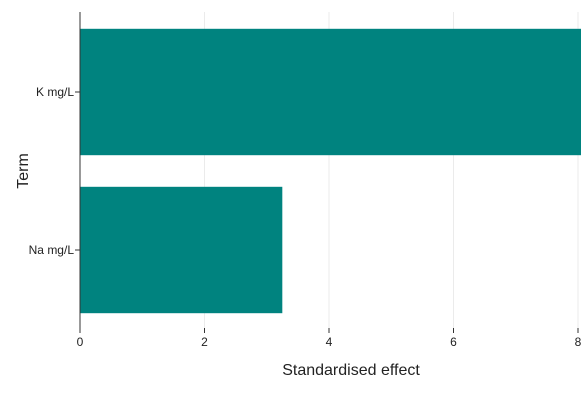 The image size is (581, 405). I want to click on x-axis-title: Standardised effect, so click(351, 370).